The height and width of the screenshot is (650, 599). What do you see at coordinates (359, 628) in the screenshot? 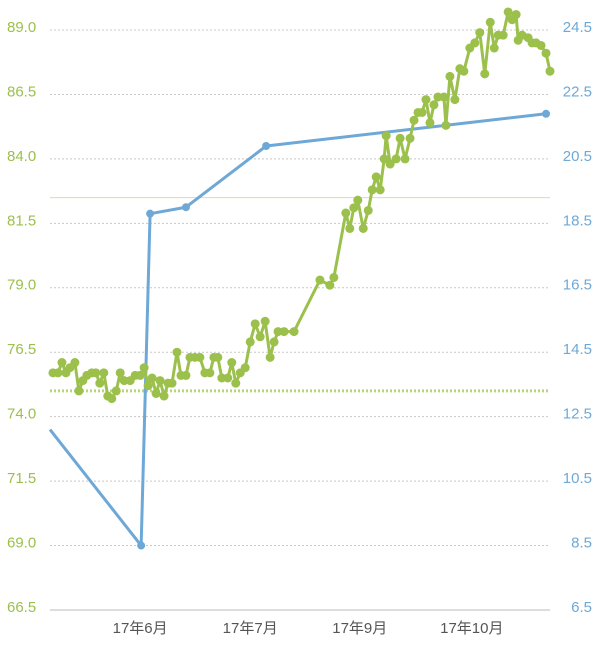
I see `x-tick-label: 17年9月` at bounding box center [359, 628].